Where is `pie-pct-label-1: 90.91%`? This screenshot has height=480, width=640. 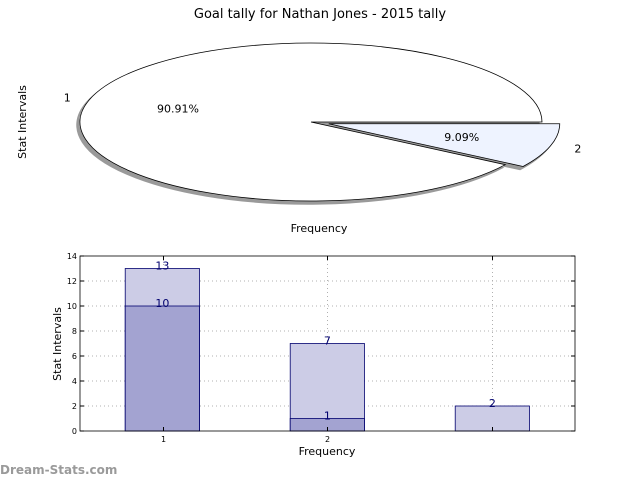
pie-pct-label-1: 90.91% is located at coordinates (178, 109).